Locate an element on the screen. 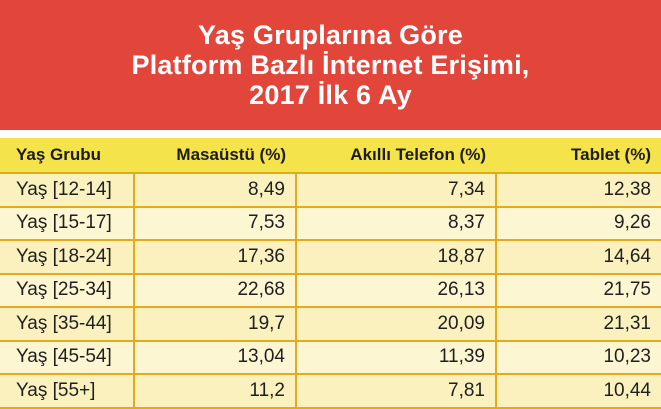 This screenshot has width=661, height=409. header-age-group: Yaş Grubu is located at coordinates (67, 156).